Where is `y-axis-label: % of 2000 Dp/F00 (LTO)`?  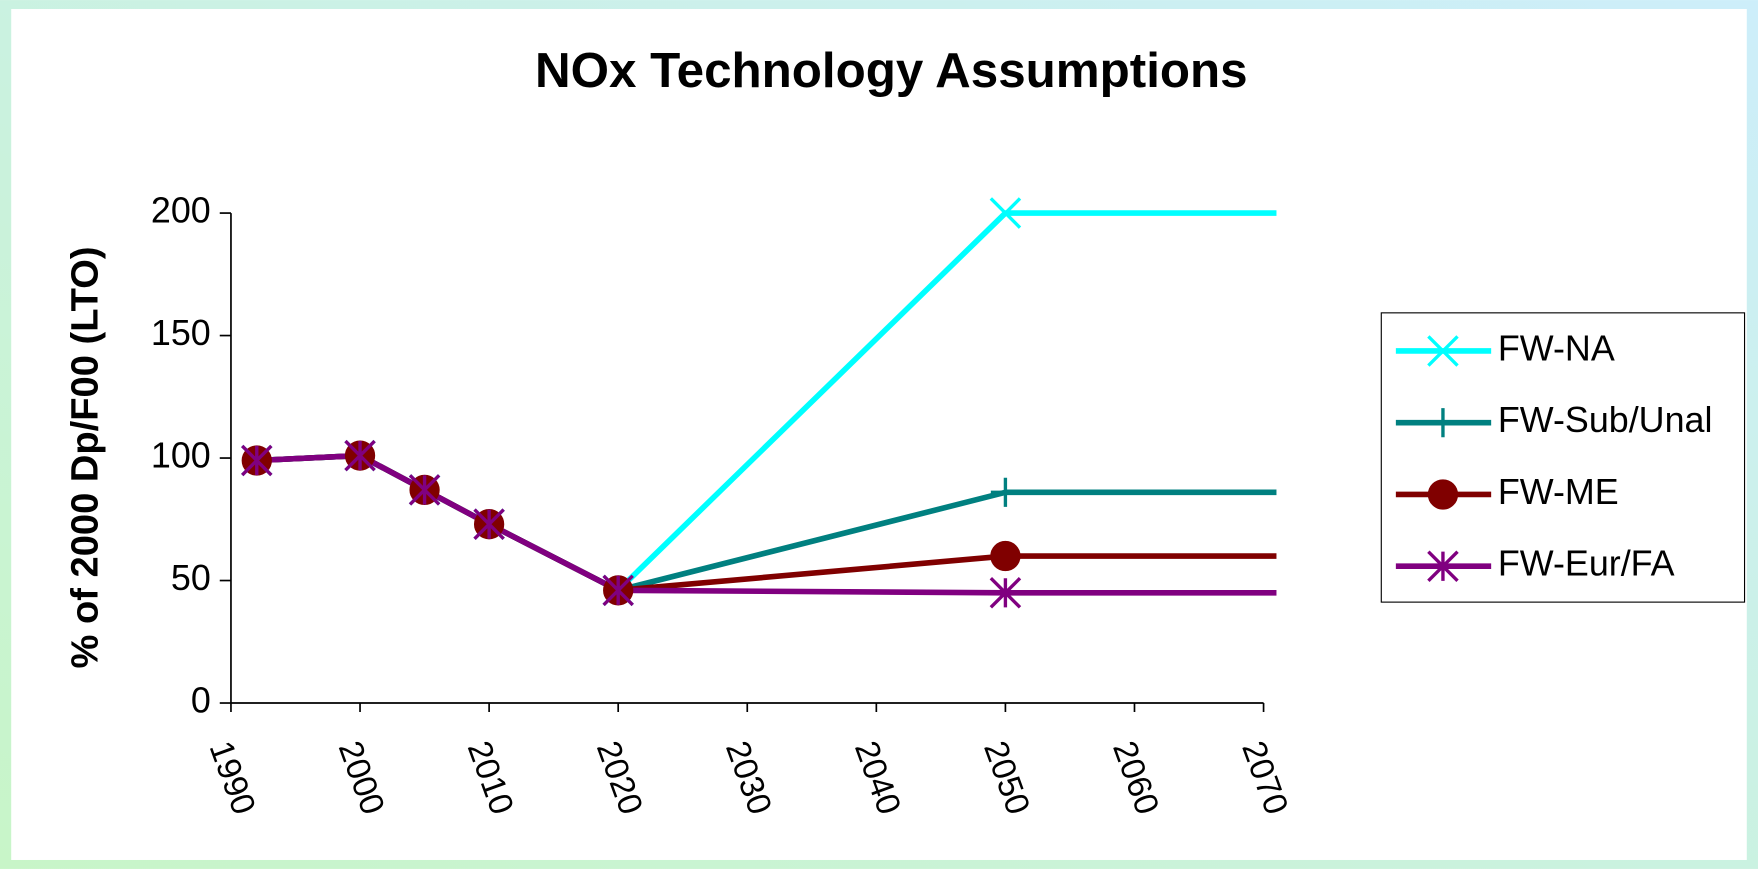 y-axis-label: % of 2000 Dp/F00 (LTO) is located at coordinates (86, 457).